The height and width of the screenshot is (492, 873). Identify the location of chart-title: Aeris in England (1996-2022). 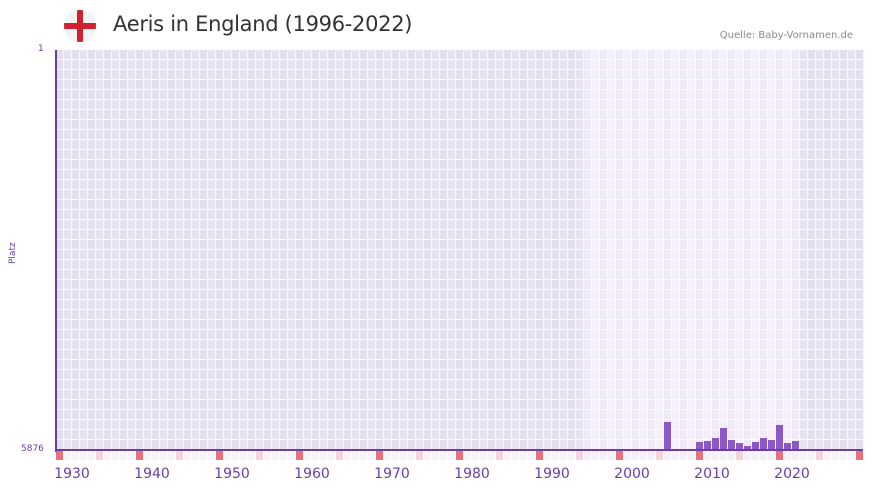
(263, 24).